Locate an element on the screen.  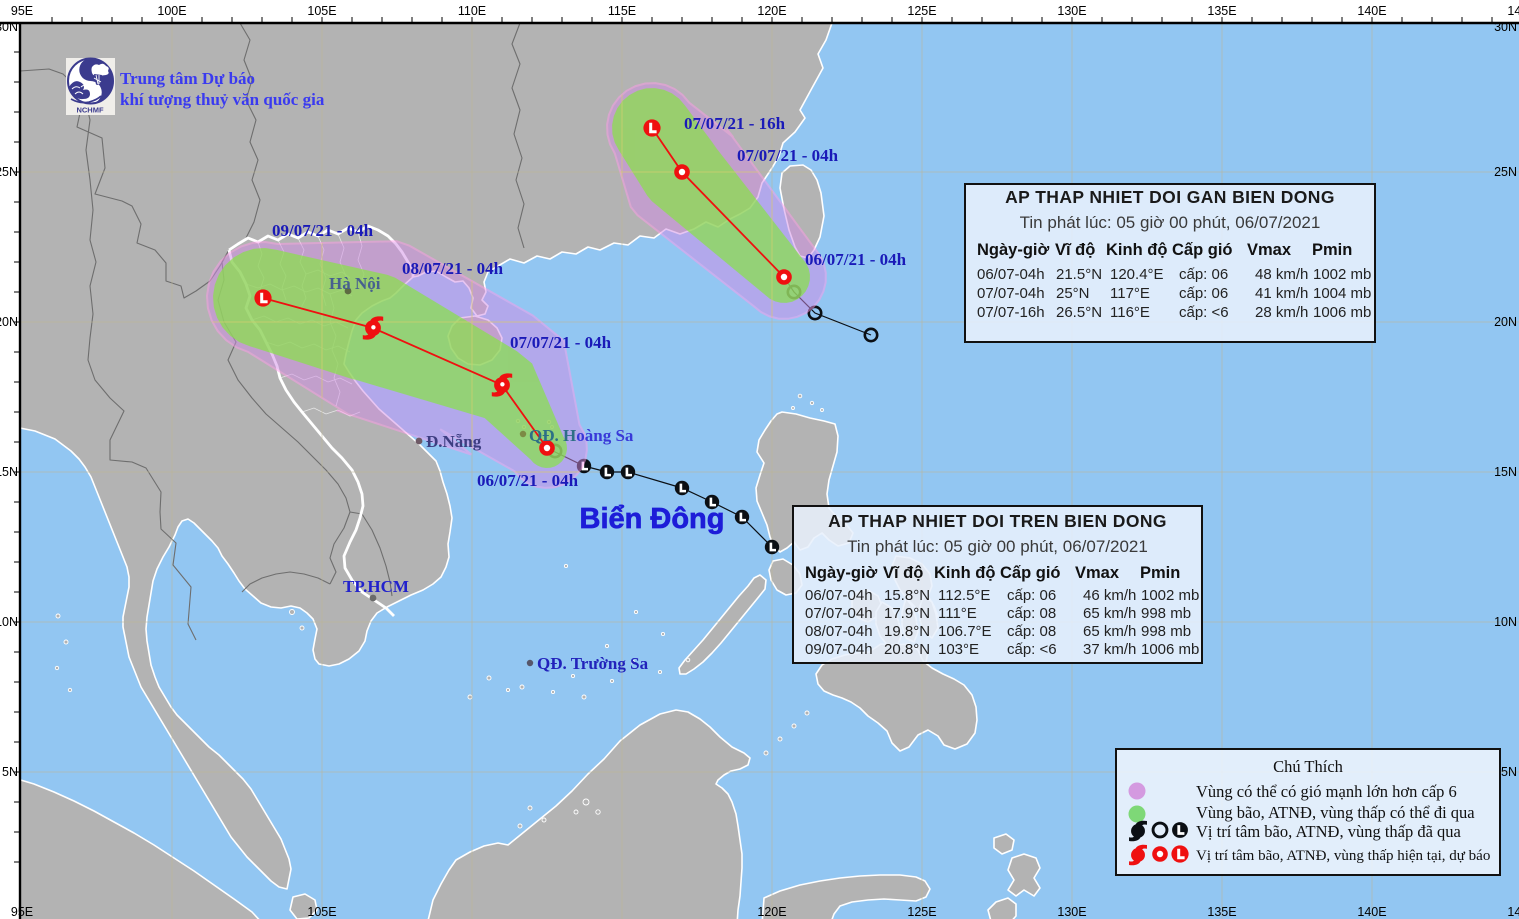
svg-text: 37 km/h is located at coordinates (1109, 649).